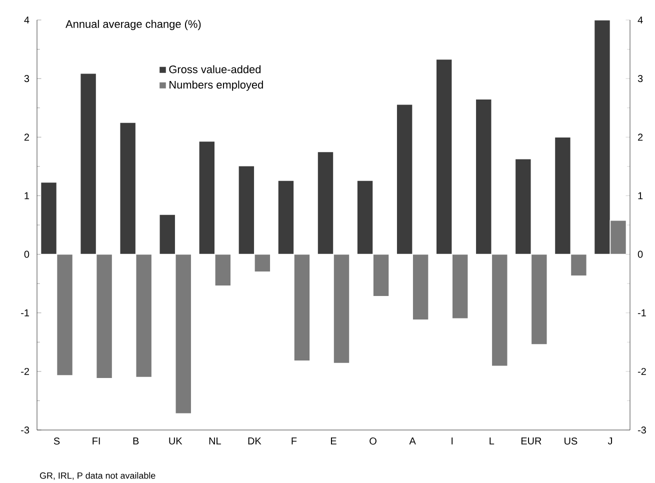  Describe the element at coordinates (412, 441) in the screenshot. I see `x-tick-label: A` at that location.